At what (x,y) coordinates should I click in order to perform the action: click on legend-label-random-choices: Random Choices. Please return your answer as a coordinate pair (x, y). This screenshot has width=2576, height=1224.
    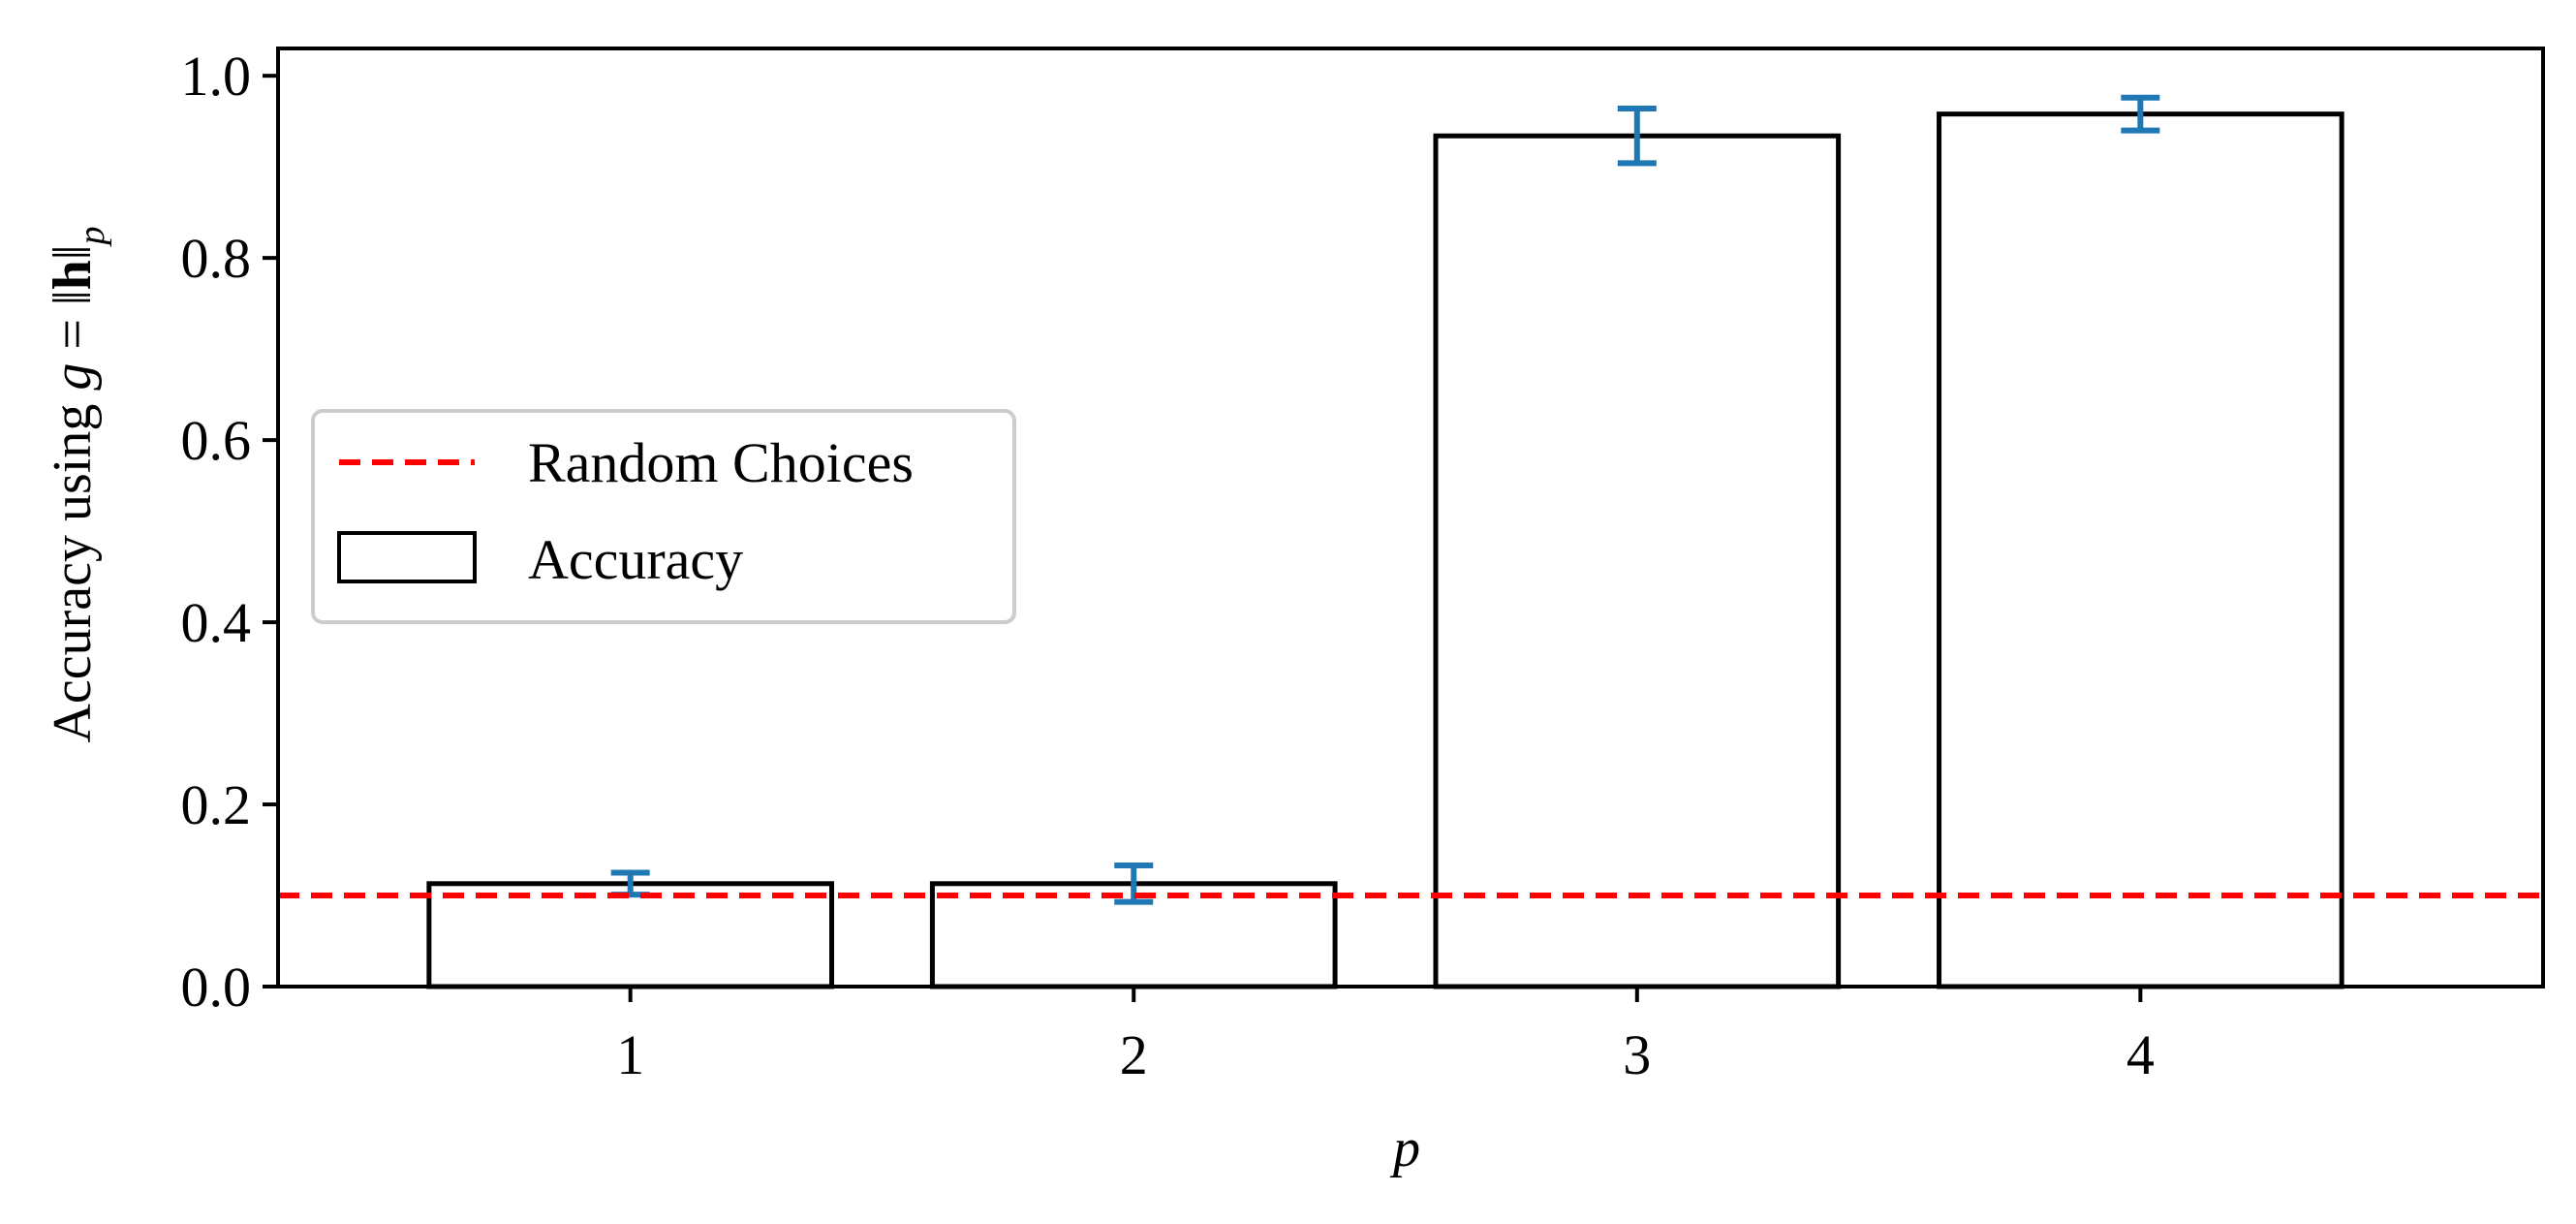
    Looking at the image, I should click on (721, 463).